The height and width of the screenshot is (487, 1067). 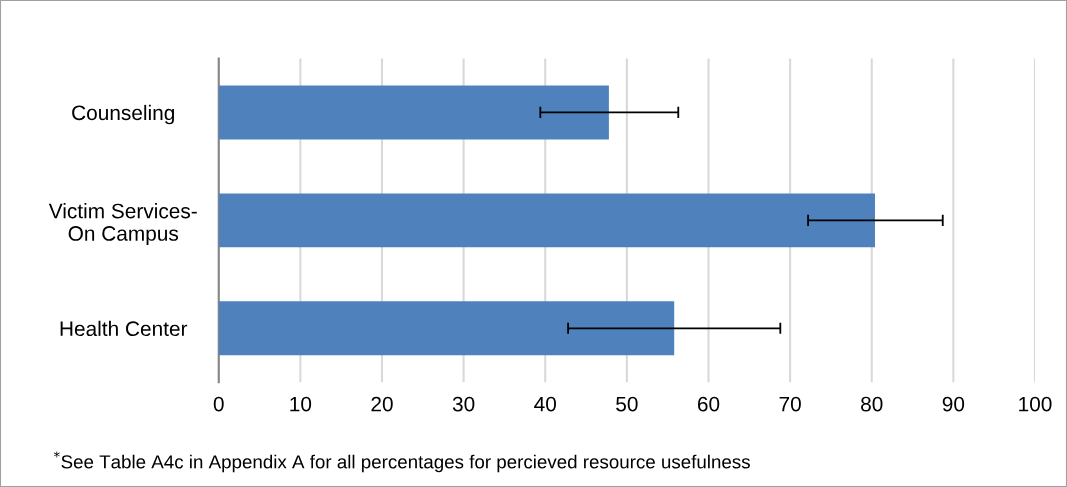 What do you see at coordinates (790, 404) in the screenshot?
I see `x-tick-label: 70` at bounding box center [790, 404].